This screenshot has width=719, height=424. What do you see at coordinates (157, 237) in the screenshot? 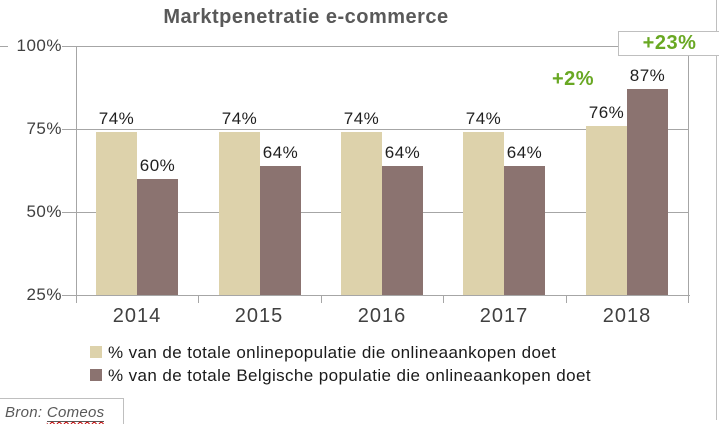
I see `bar-2014-series2` at bounding box center [157, 237].